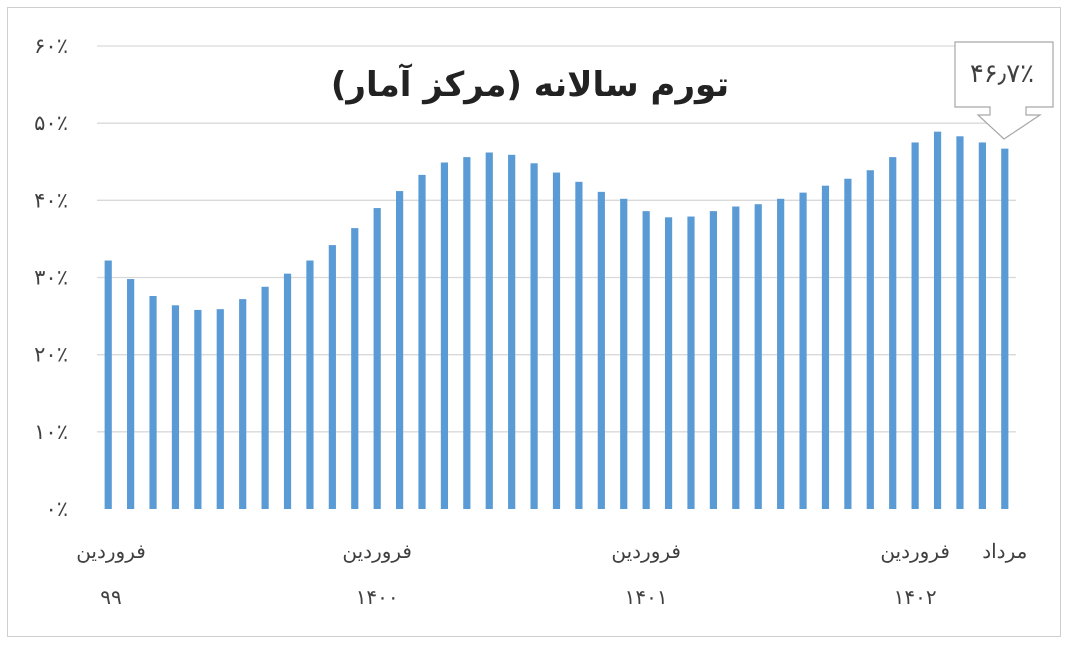 The width and height of the screenshot is (1069, 646). I want to click on callout: ۴۶٫۷٪, so click(1004, 90).